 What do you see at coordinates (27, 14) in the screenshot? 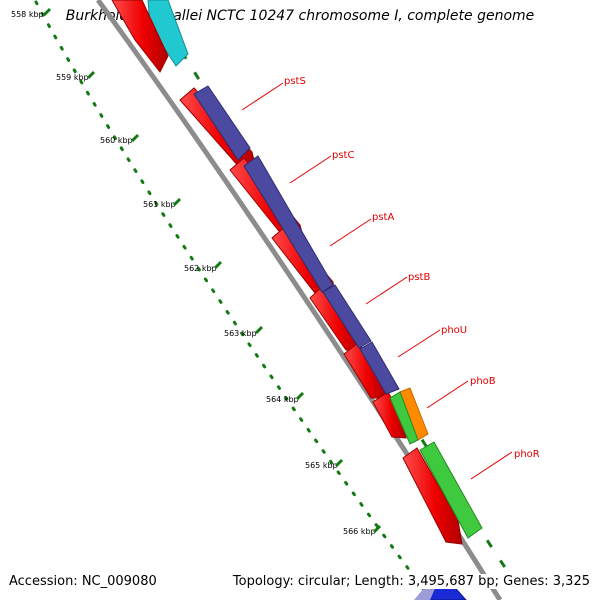
I see `tick-label-558: 558 kbp` at bounding box center [27, 14].